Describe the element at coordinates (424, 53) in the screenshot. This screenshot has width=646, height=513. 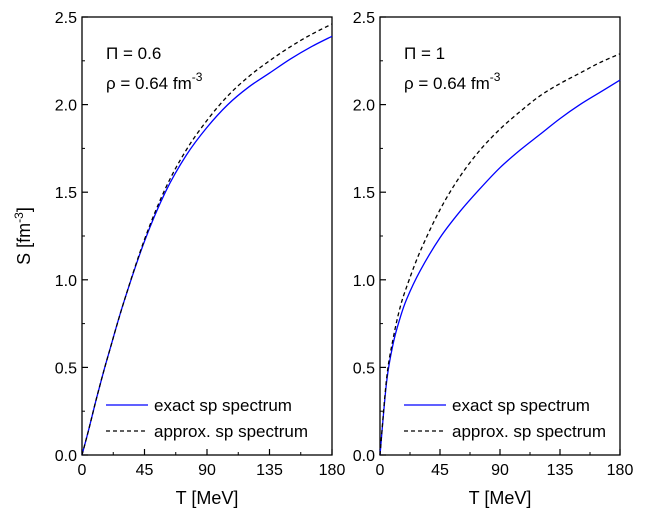
I see `annotation-pi: Π = 1` at that location.